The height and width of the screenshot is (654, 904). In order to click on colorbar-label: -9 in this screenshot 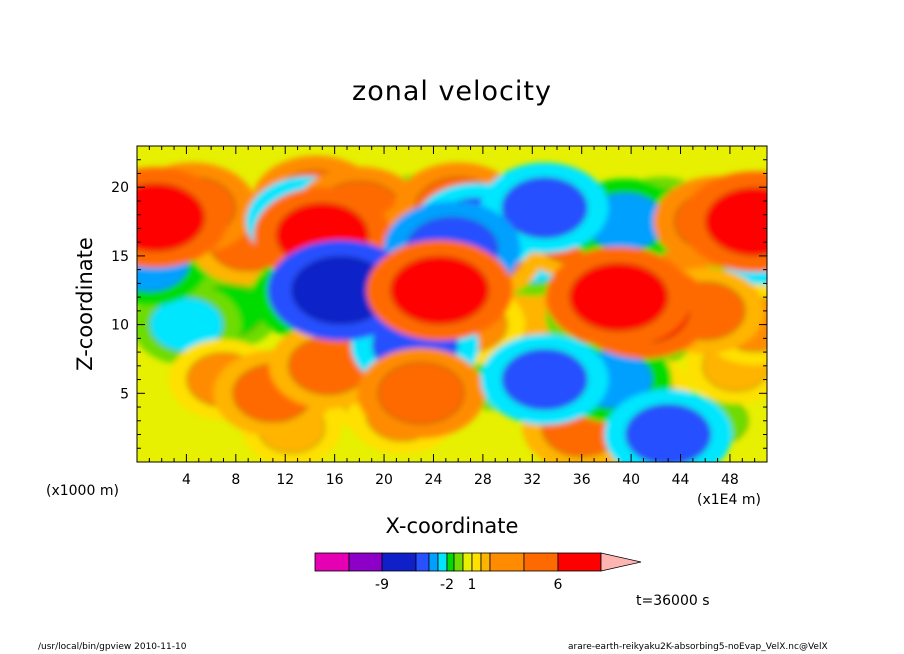, I will do `click(382, 585)`.